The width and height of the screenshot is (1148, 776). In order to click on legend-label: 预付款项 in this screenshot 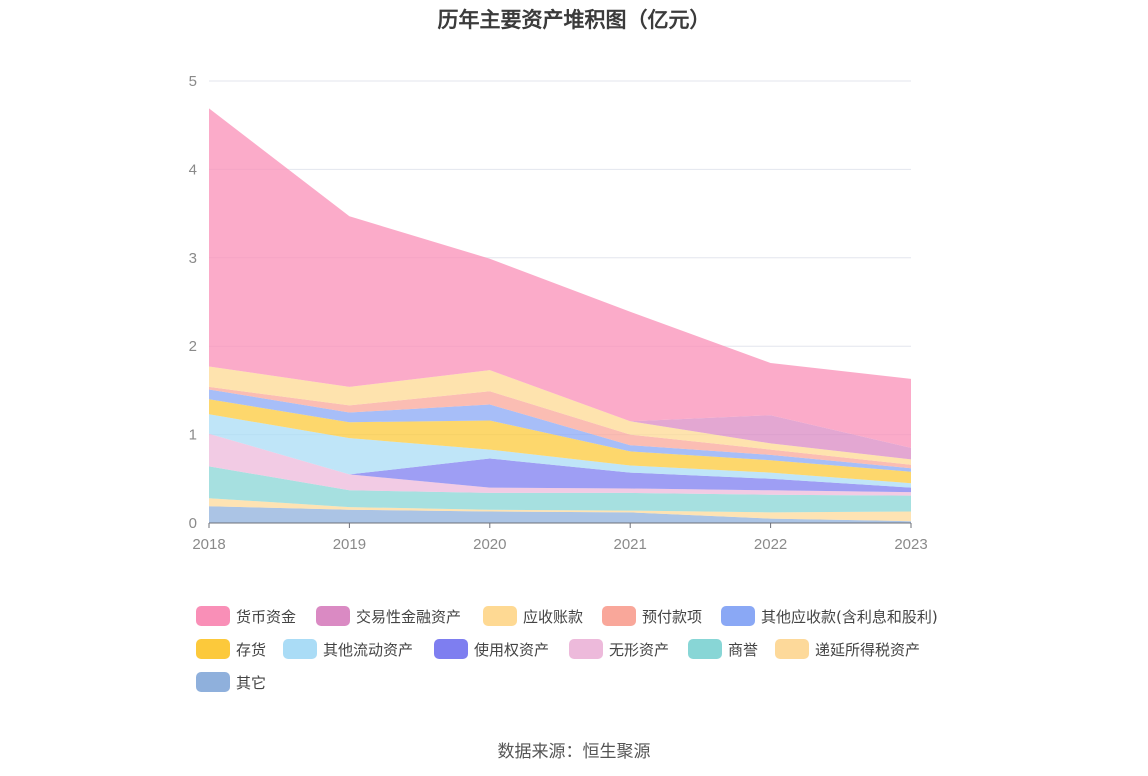, I will do `click(672, 616)`.